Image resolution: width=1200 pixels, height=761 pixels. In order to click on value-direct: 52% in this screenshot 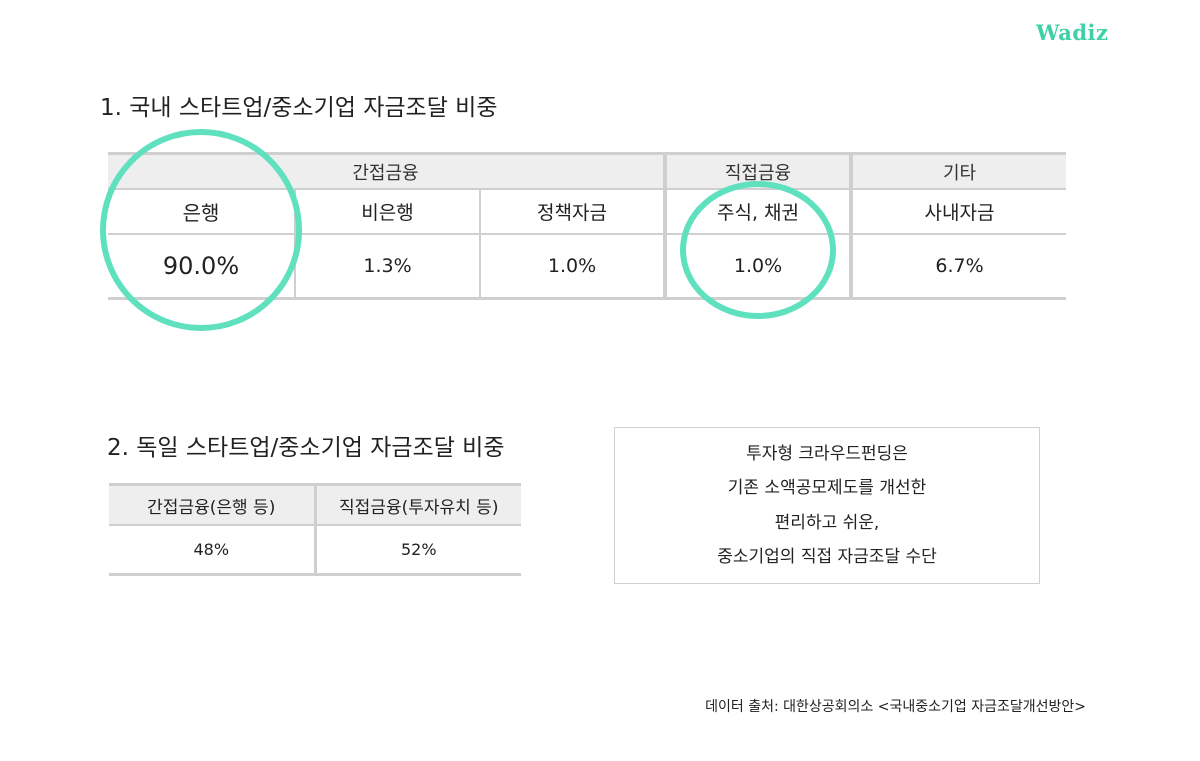, I will do `click(417, 550)`.